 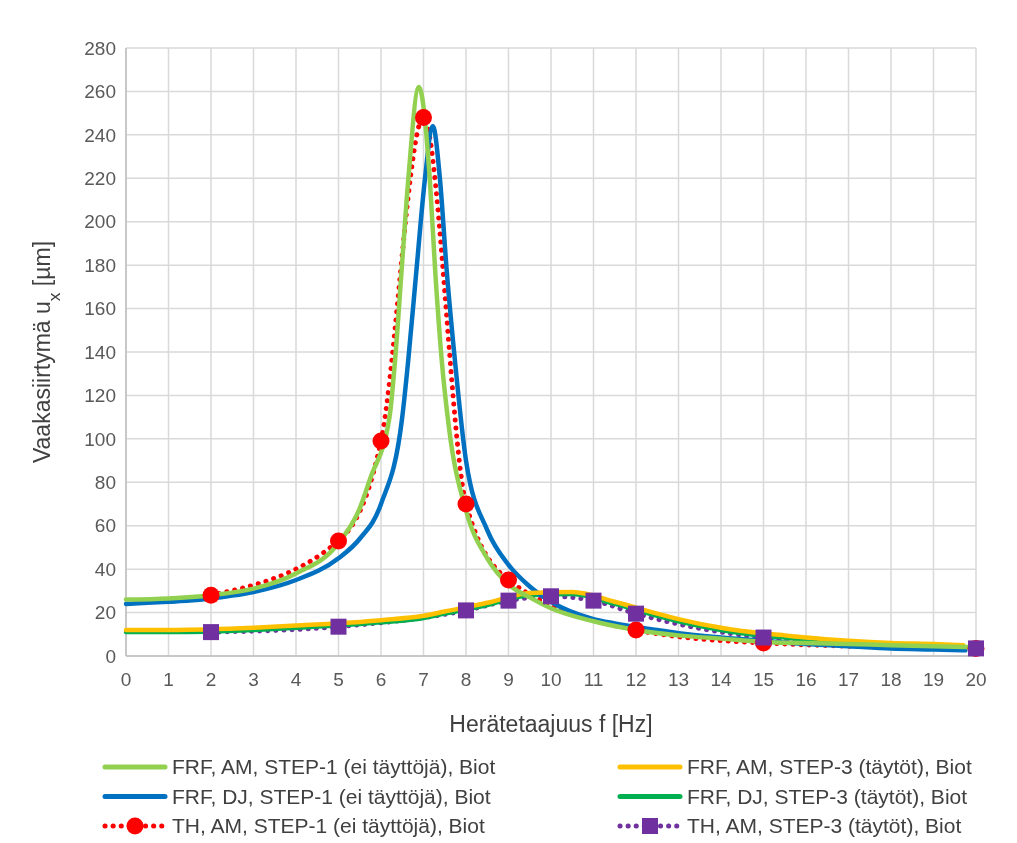 I want to click on x-tick-label: 15, so click(x=763, y=679).